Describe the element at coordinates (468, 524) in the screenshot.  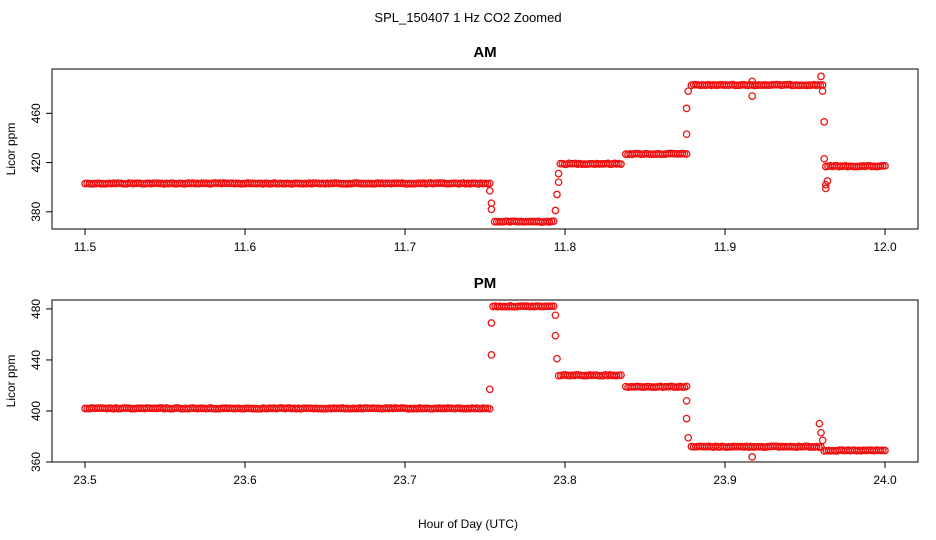
I see `x-axis-label: Hour of Day (UTC)` at that location.